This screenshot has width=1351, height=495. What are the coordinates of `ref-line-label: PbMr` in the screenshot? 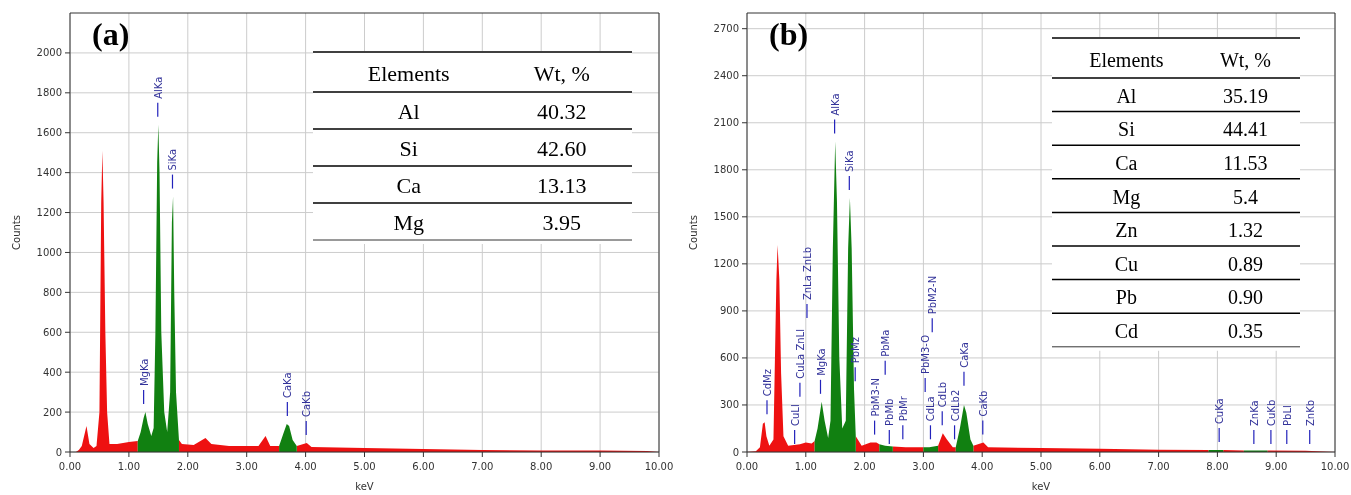 It's located at (903, 408).